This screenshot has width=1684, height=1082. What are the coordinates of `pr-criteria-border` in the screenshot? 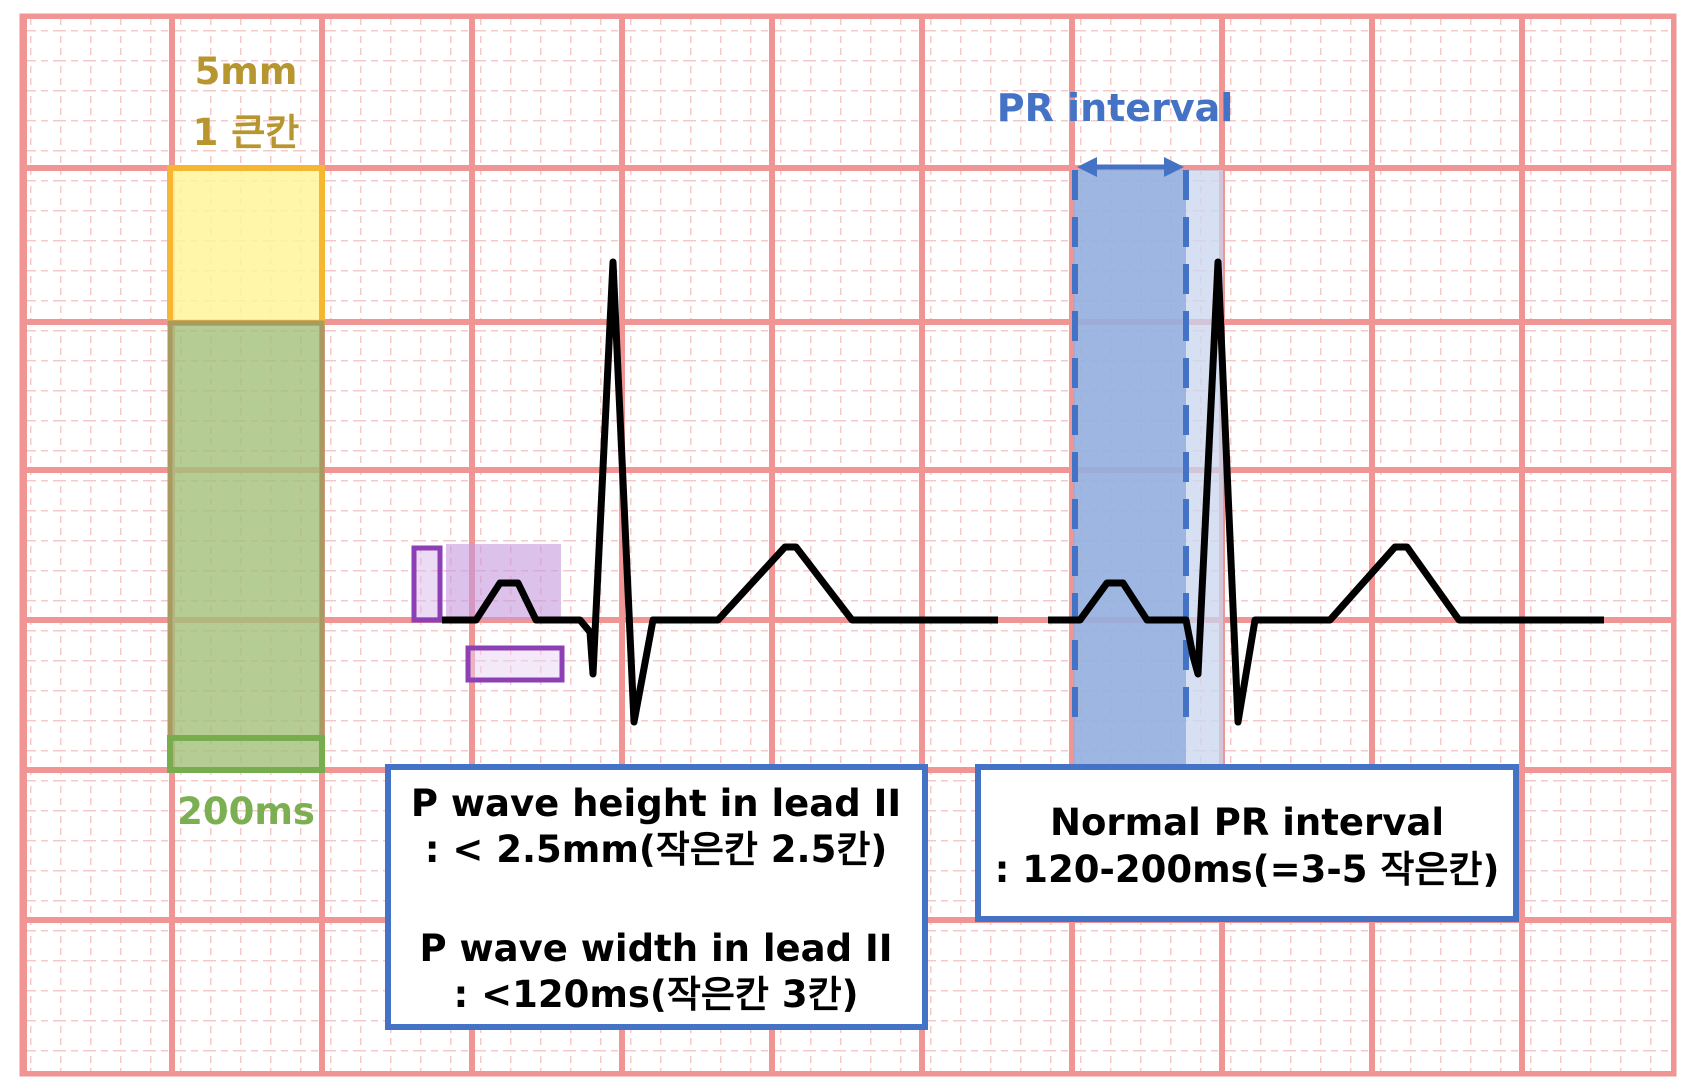 It's located at (1247, 843).